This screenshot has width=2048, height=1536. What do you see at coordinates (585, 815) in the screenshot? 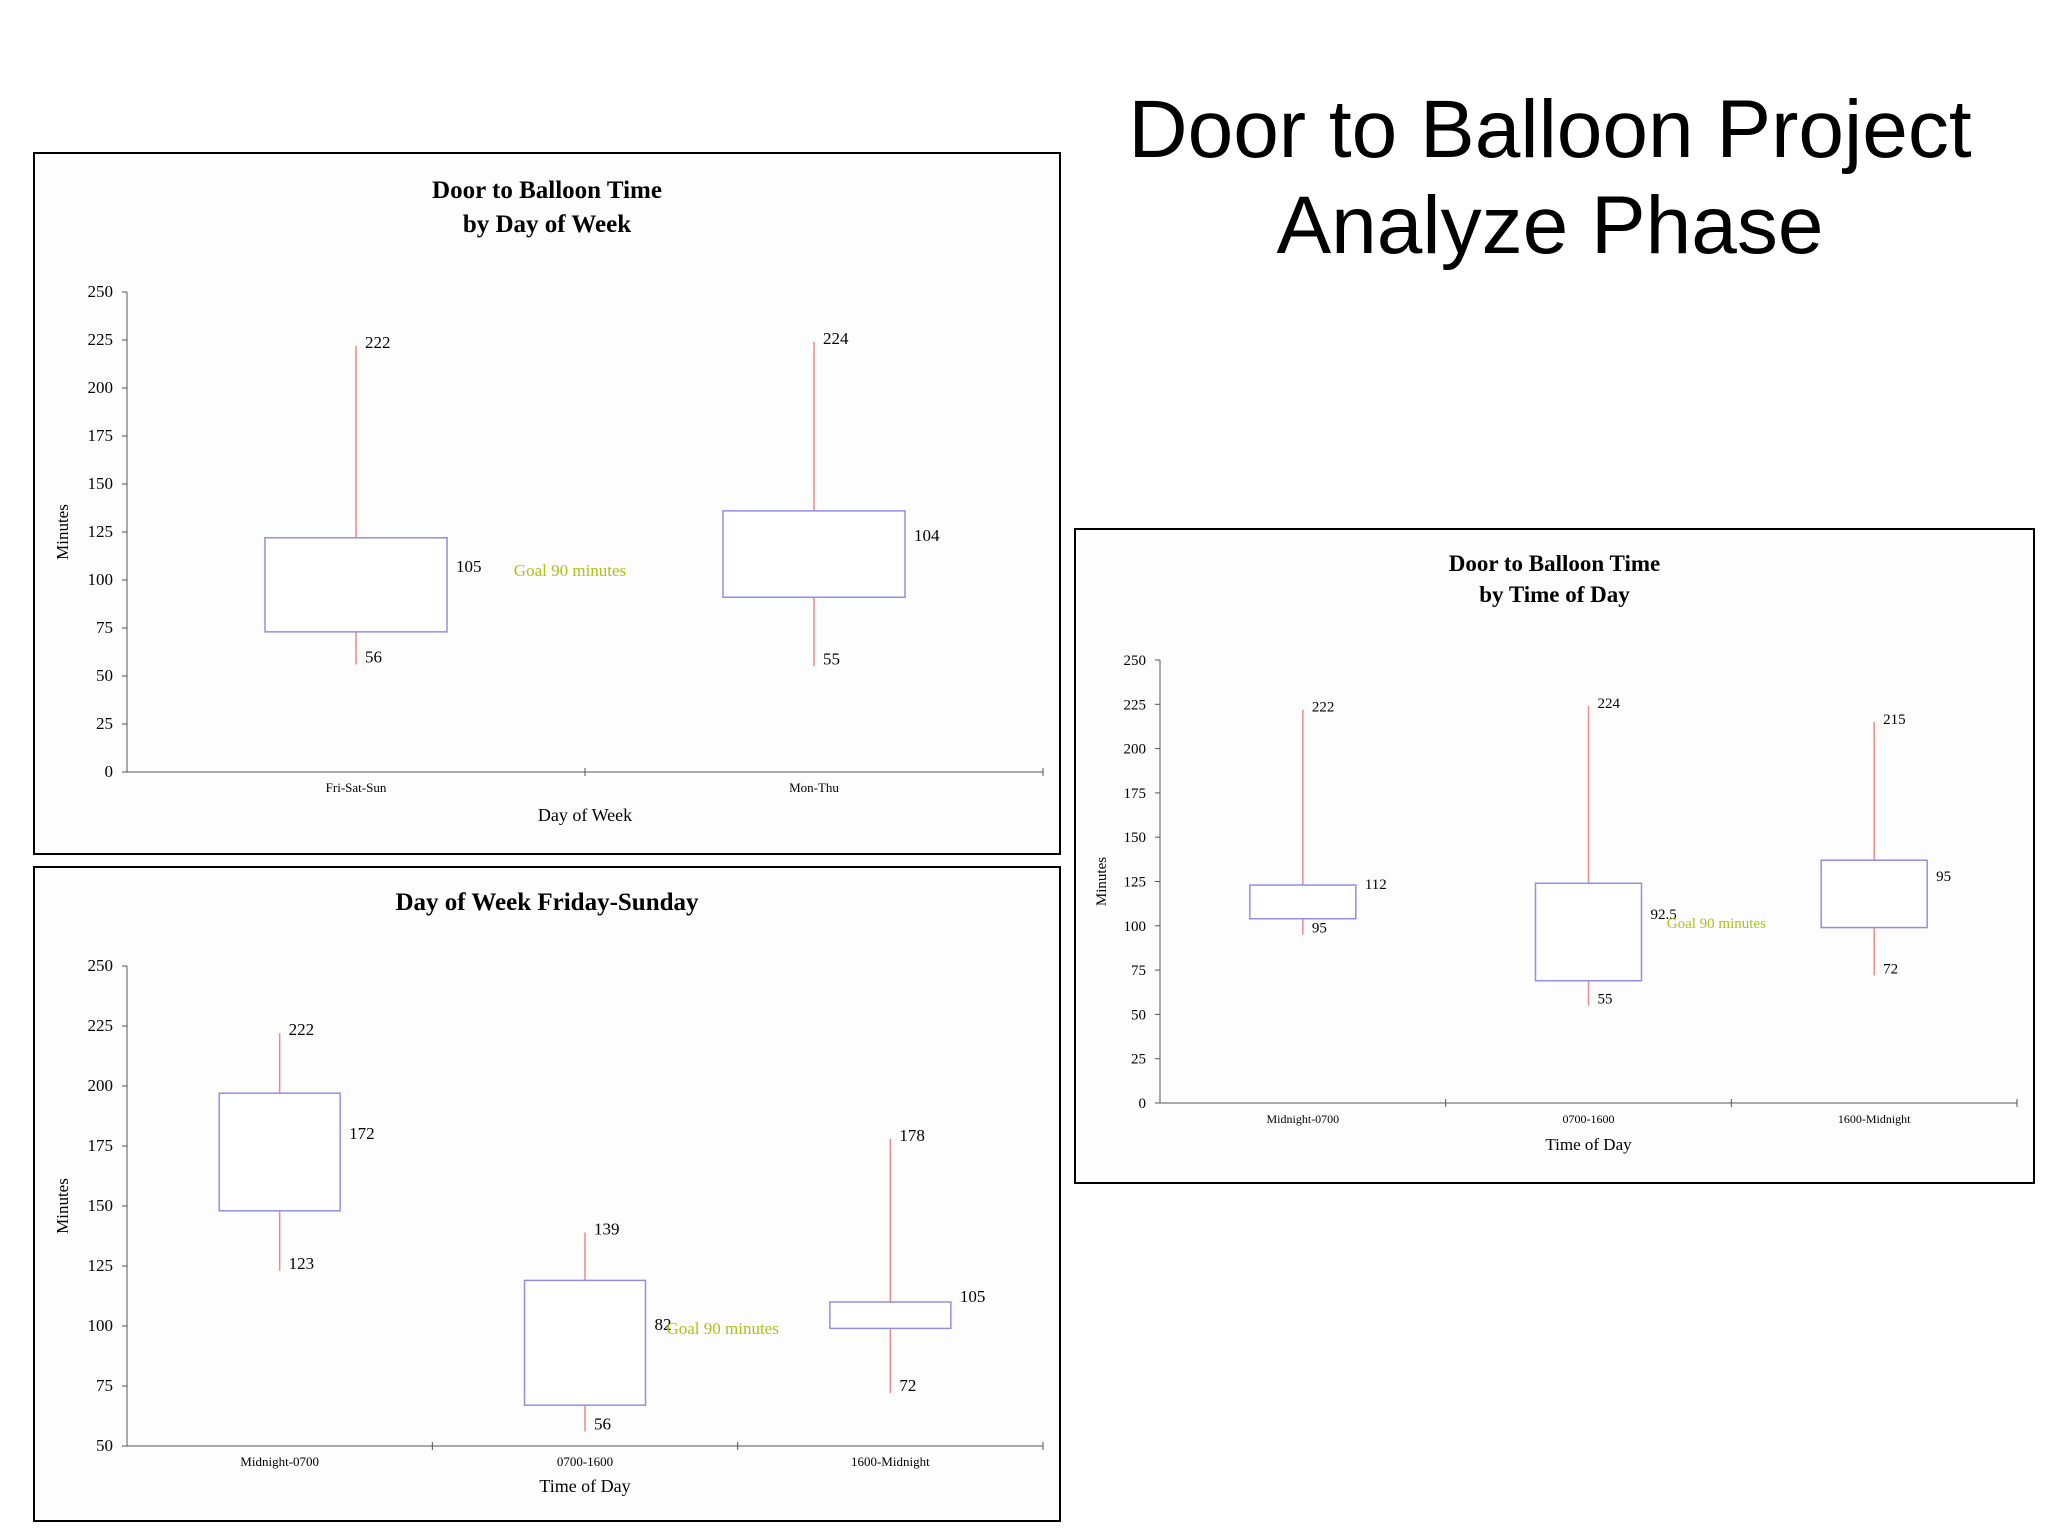
I see `x-axis-label: Day of Week` at bounding box center [585, 815].